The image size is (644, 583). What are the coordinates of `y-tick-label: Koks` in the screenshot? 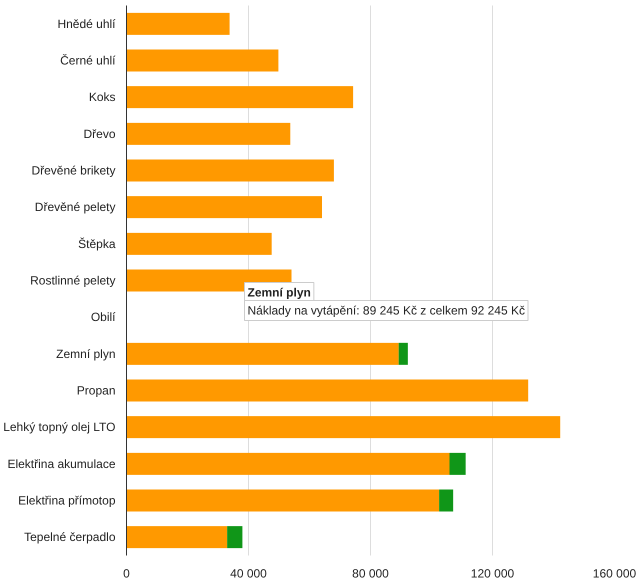 It's located at (102, 97).